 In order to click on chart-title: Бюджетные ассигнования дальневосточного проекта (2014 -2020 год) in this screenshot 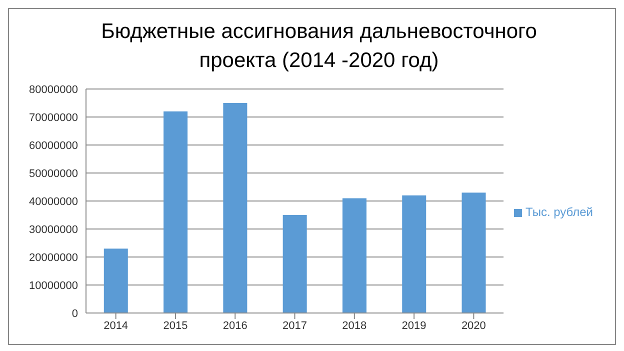, I will do `click(319, 46)`.